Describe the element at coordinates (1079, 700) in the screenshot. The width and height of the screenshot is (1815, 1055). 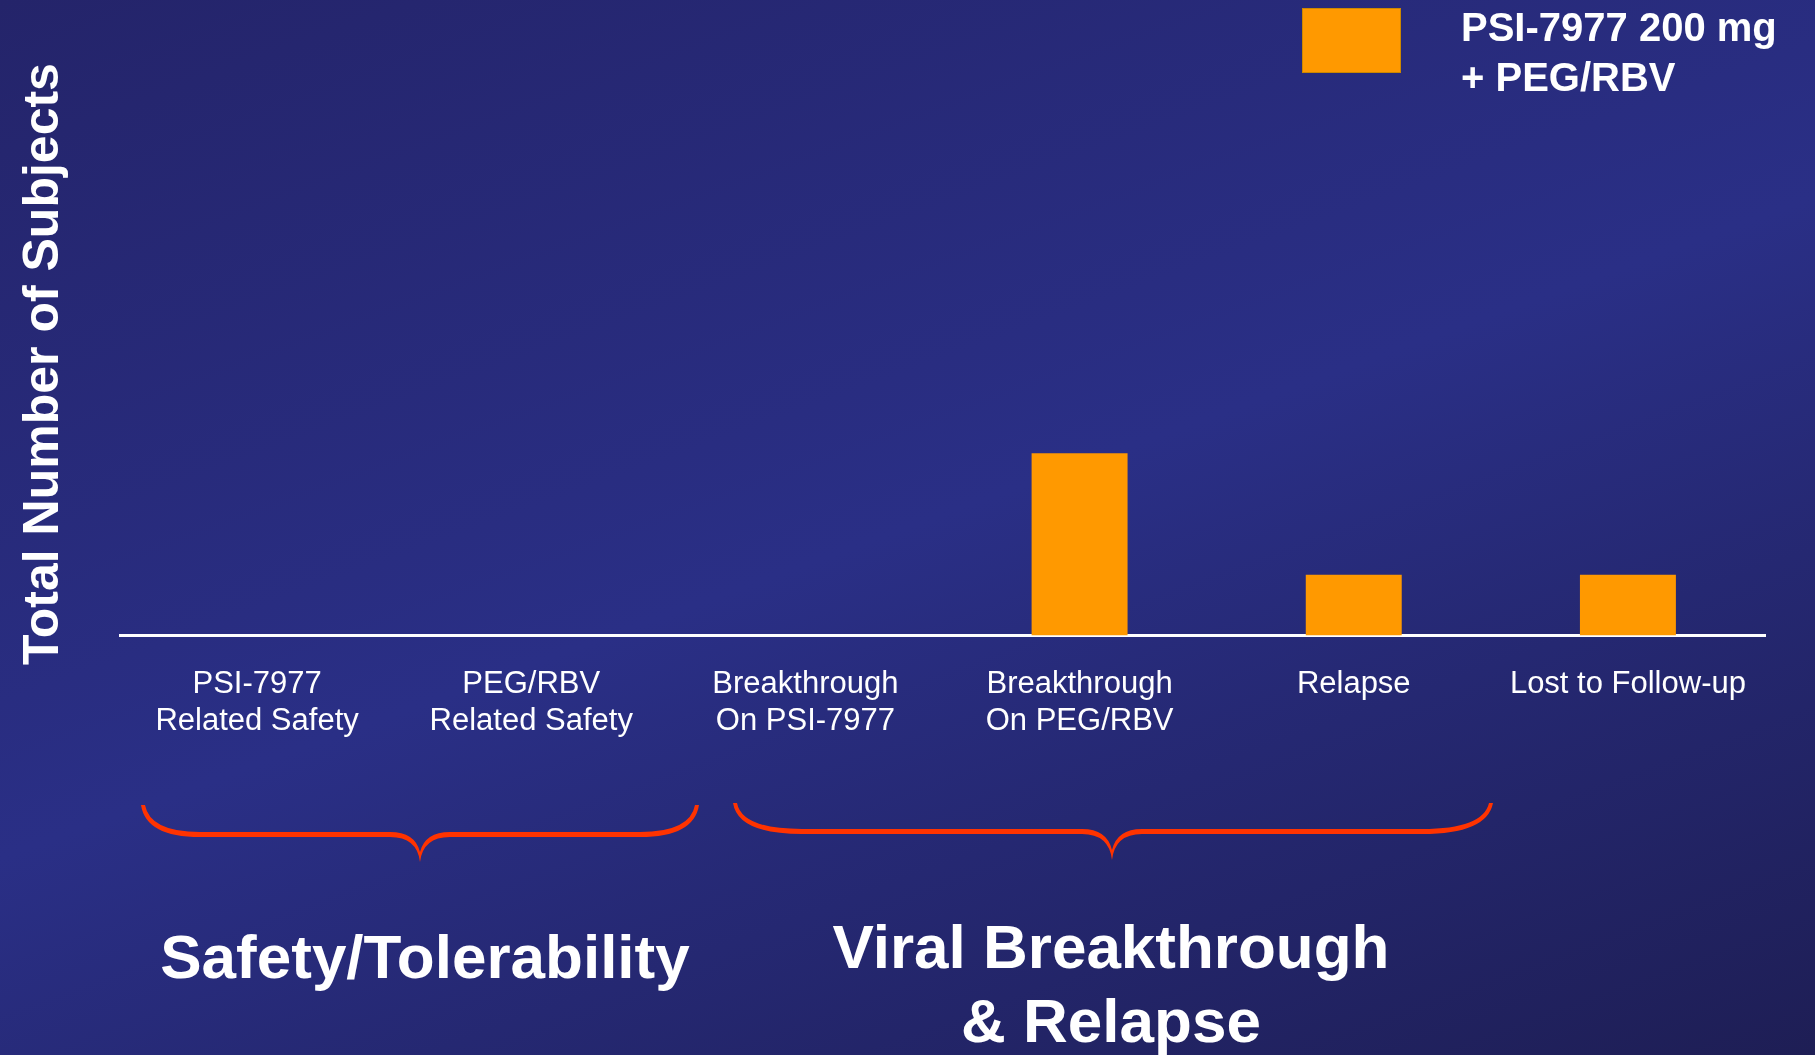
I see `x-tick-label: Breakthrough On PEG/RBV` at that location.